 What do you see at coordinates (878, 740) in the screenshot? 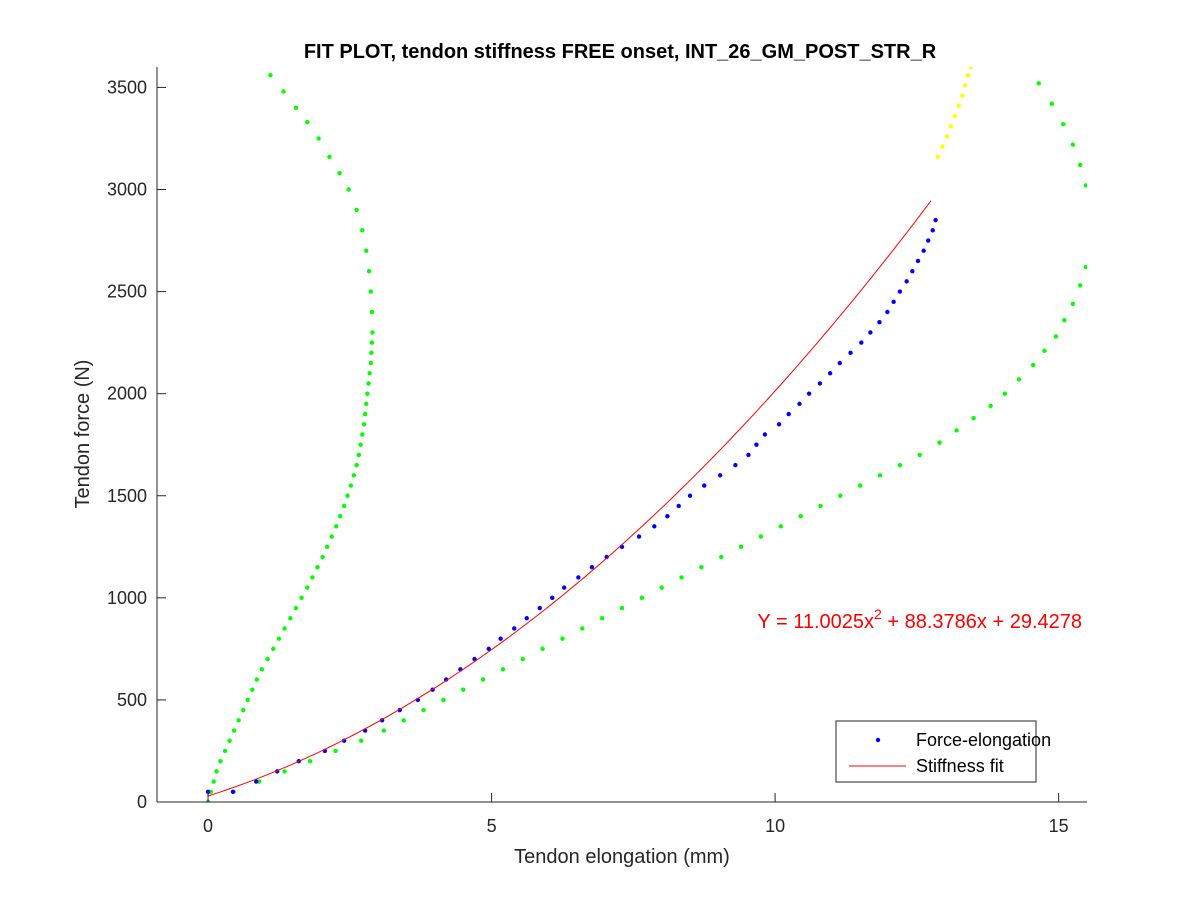
I see `legend-marker-force-elongation` at bounding box center [878, 740].